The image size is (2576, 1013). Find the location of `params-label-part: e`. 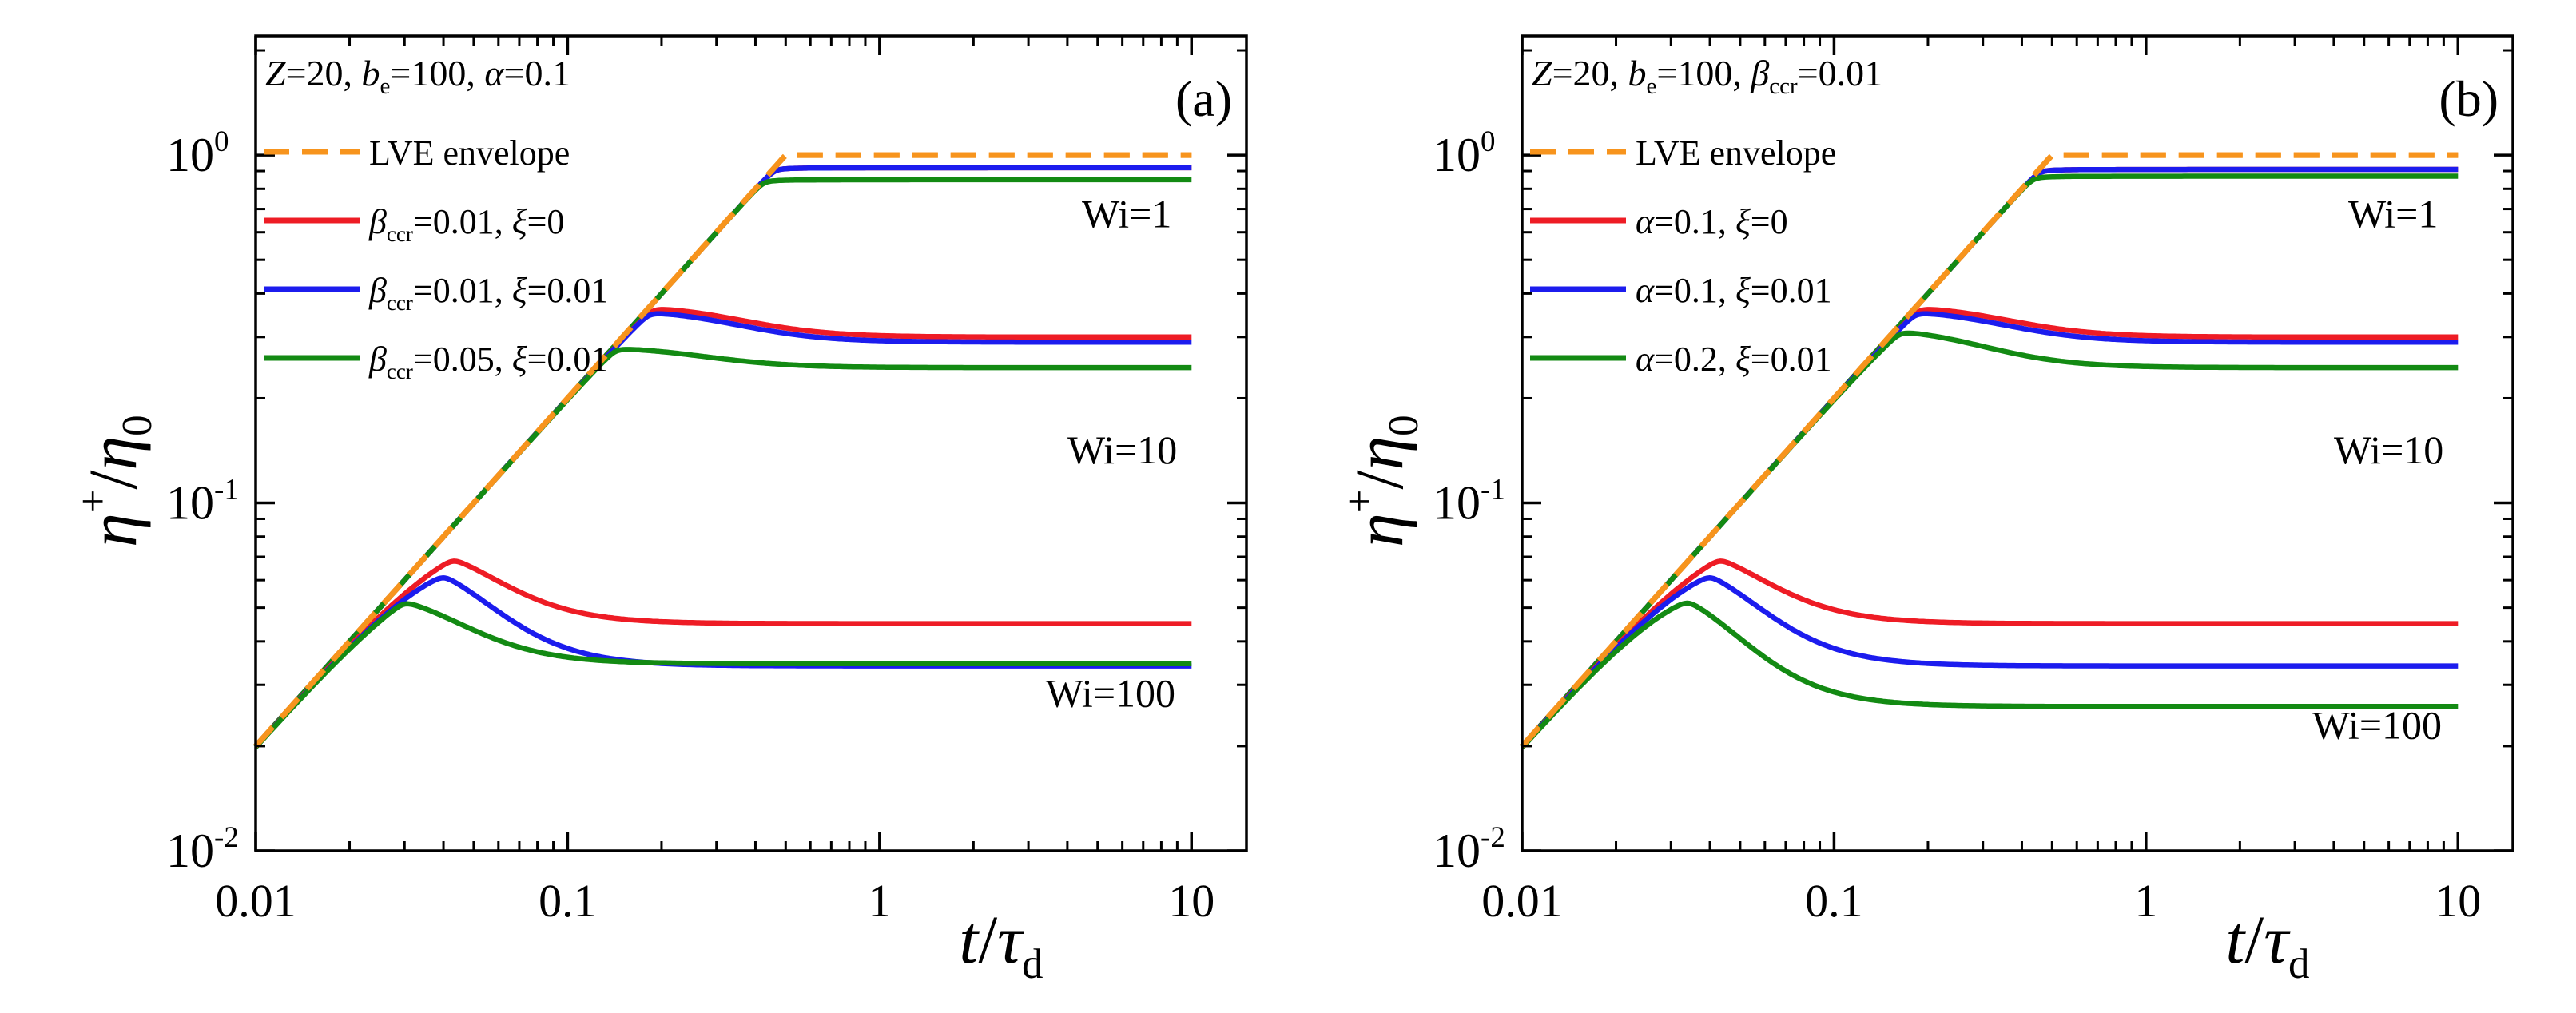

params-label-part: e is located at coordinates (1652, 86).